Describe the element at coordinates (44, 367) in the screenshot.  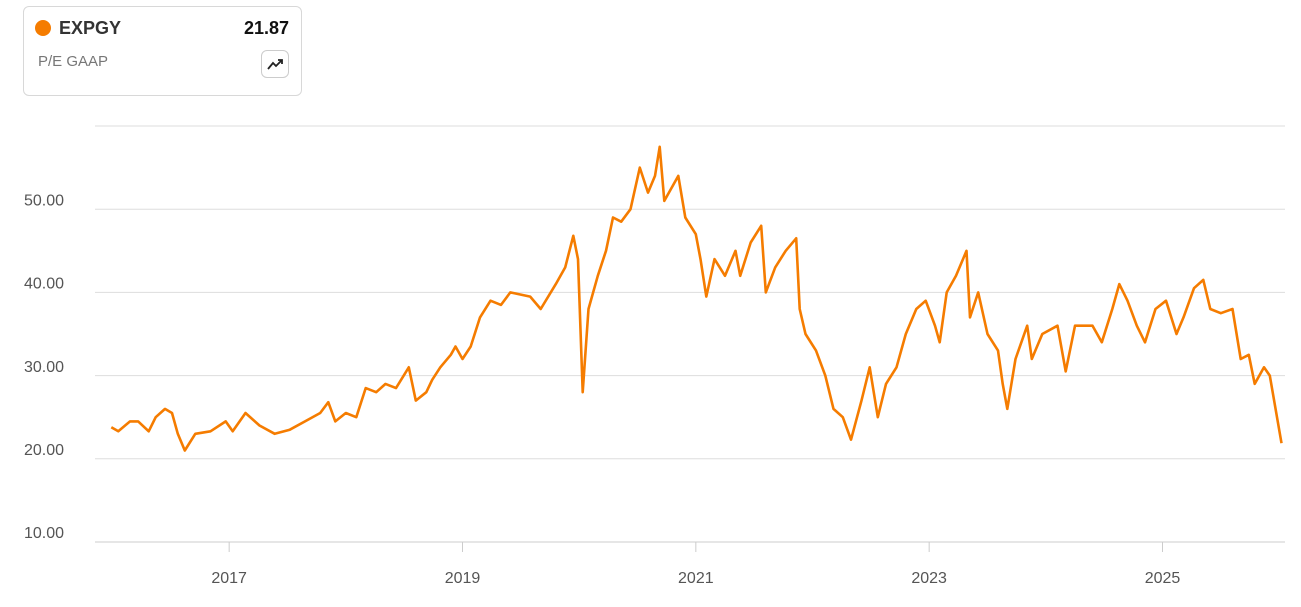
I see `y-tick-label: 30.00` at that location.